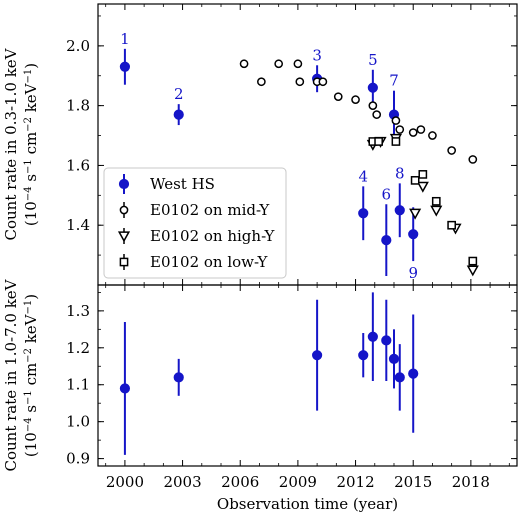  I want to click on x-tick-label: 2015, so click(413, 482).